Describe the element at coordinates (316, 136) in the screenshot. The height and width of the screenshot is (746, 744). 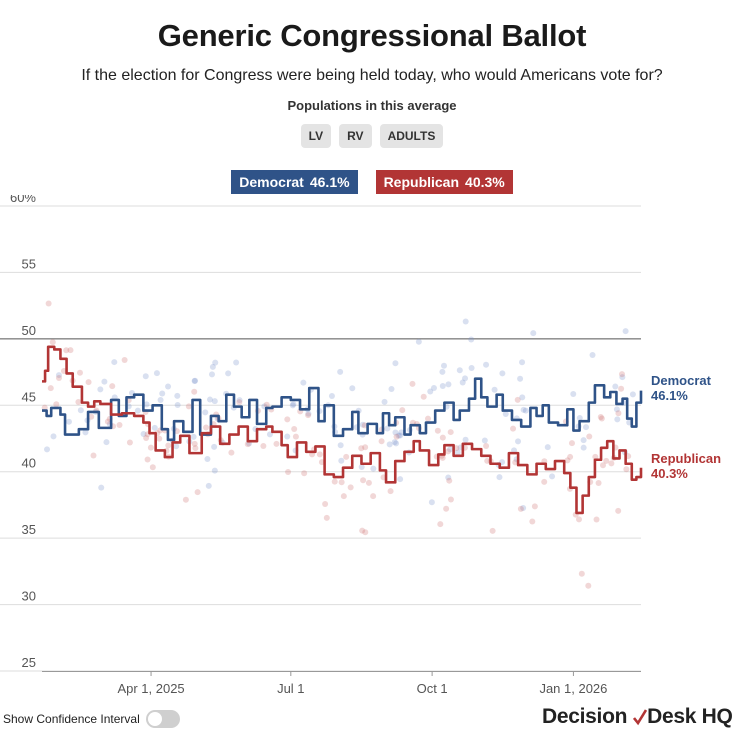
I see `population-lv-button: LV` at that location.